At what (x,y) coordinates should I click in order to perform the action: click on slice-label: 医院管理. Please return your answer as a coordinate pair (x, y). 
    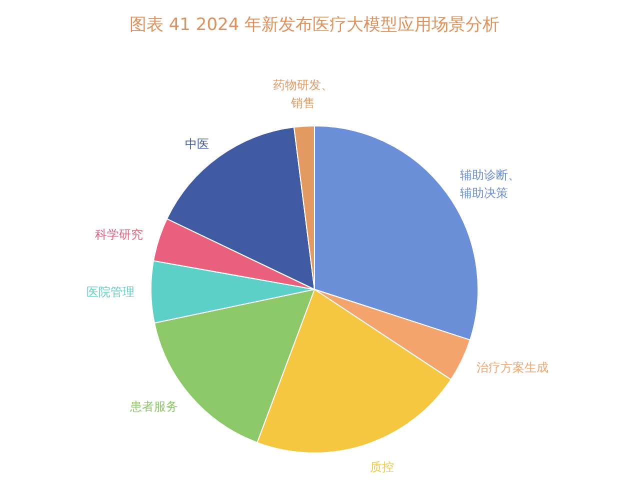
    Looking at the image, I should click on (110, 292).